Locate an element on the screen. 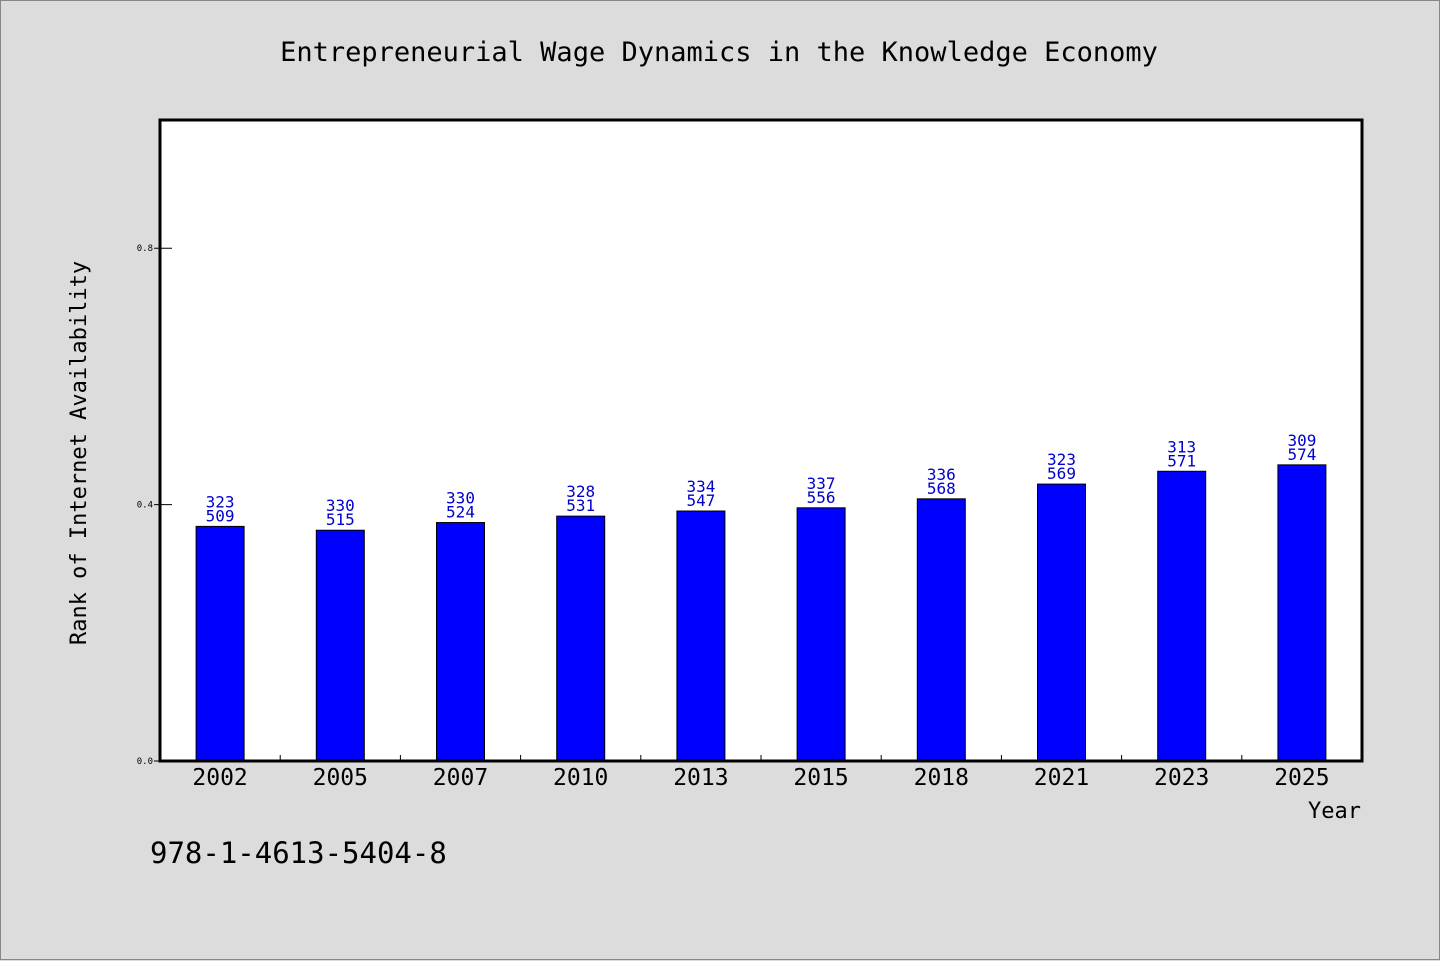 The width and height of the screenshot is (1440, 961). y-tick-label: 0.0 is located at coordinates (145, 762).